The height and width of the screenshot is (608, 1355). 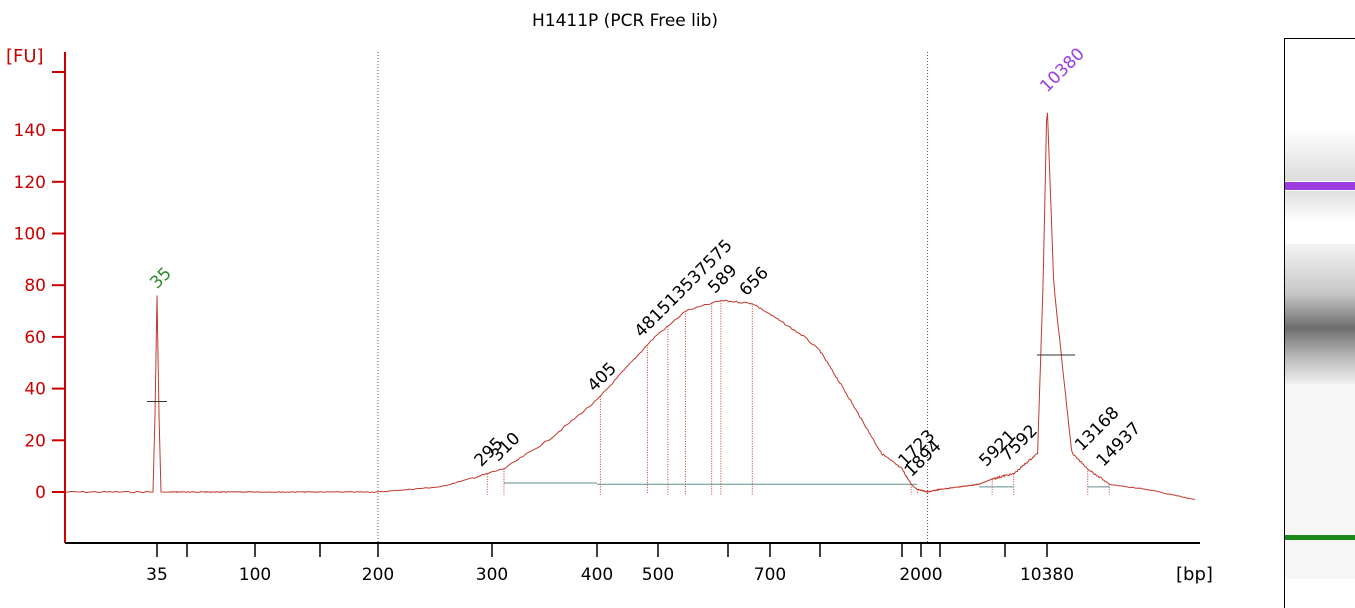 I want to click on gel-band-upper-marker, so click(x=1320, y=186).